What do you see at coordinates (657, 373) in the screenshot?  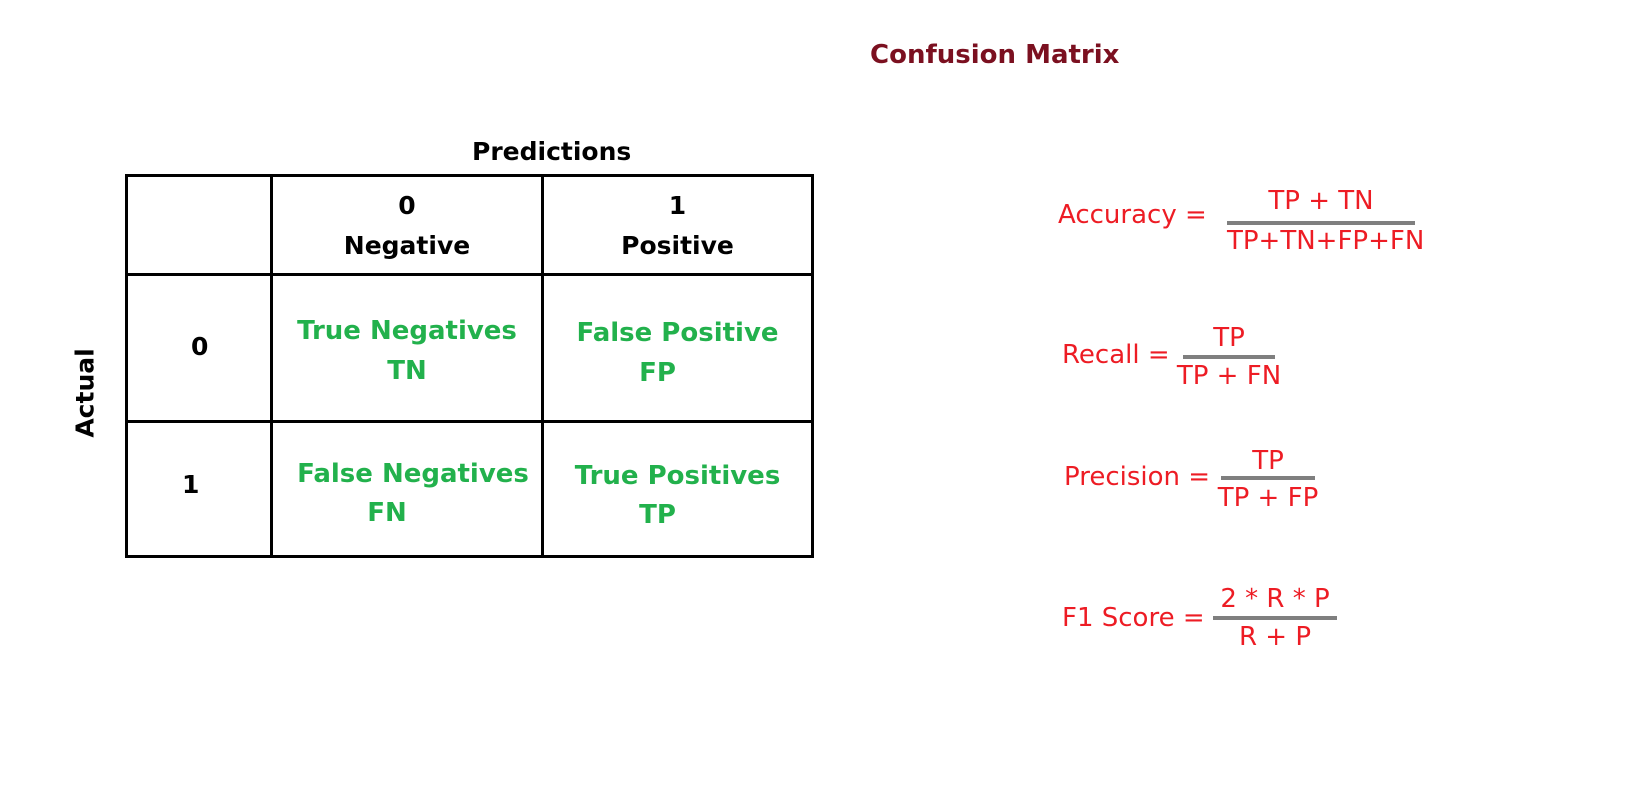 I see `cell-abbrev: FP` at bounding box center [657, 373].